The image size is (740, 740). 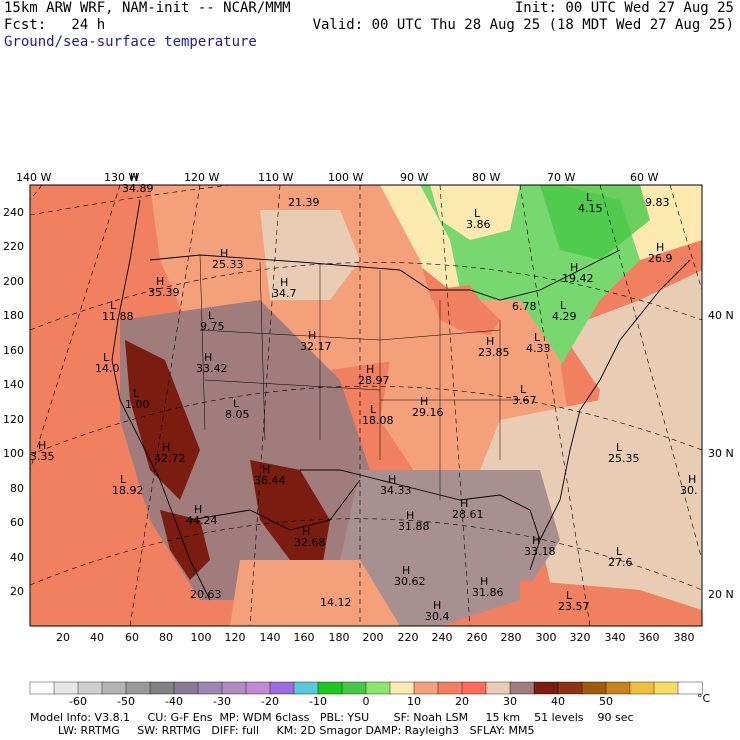 What do you see at coordinates (130, 42) in the screenshot?
I see `field-title: Ground/sea-surface temperature` at bounding box center [130, 42].